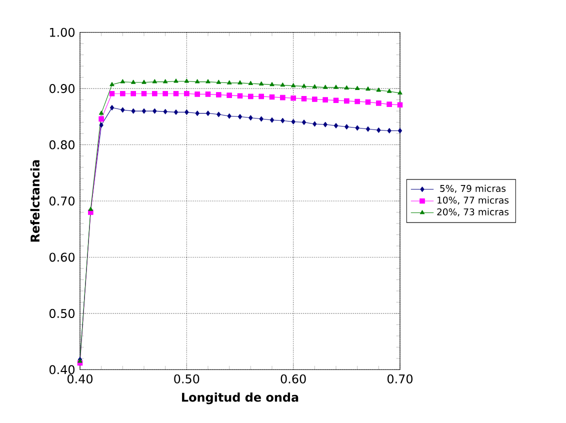 This screenshot has height=423, width=566. I want to click on x-axis-title: Longitud de onda, so click(240, 398).